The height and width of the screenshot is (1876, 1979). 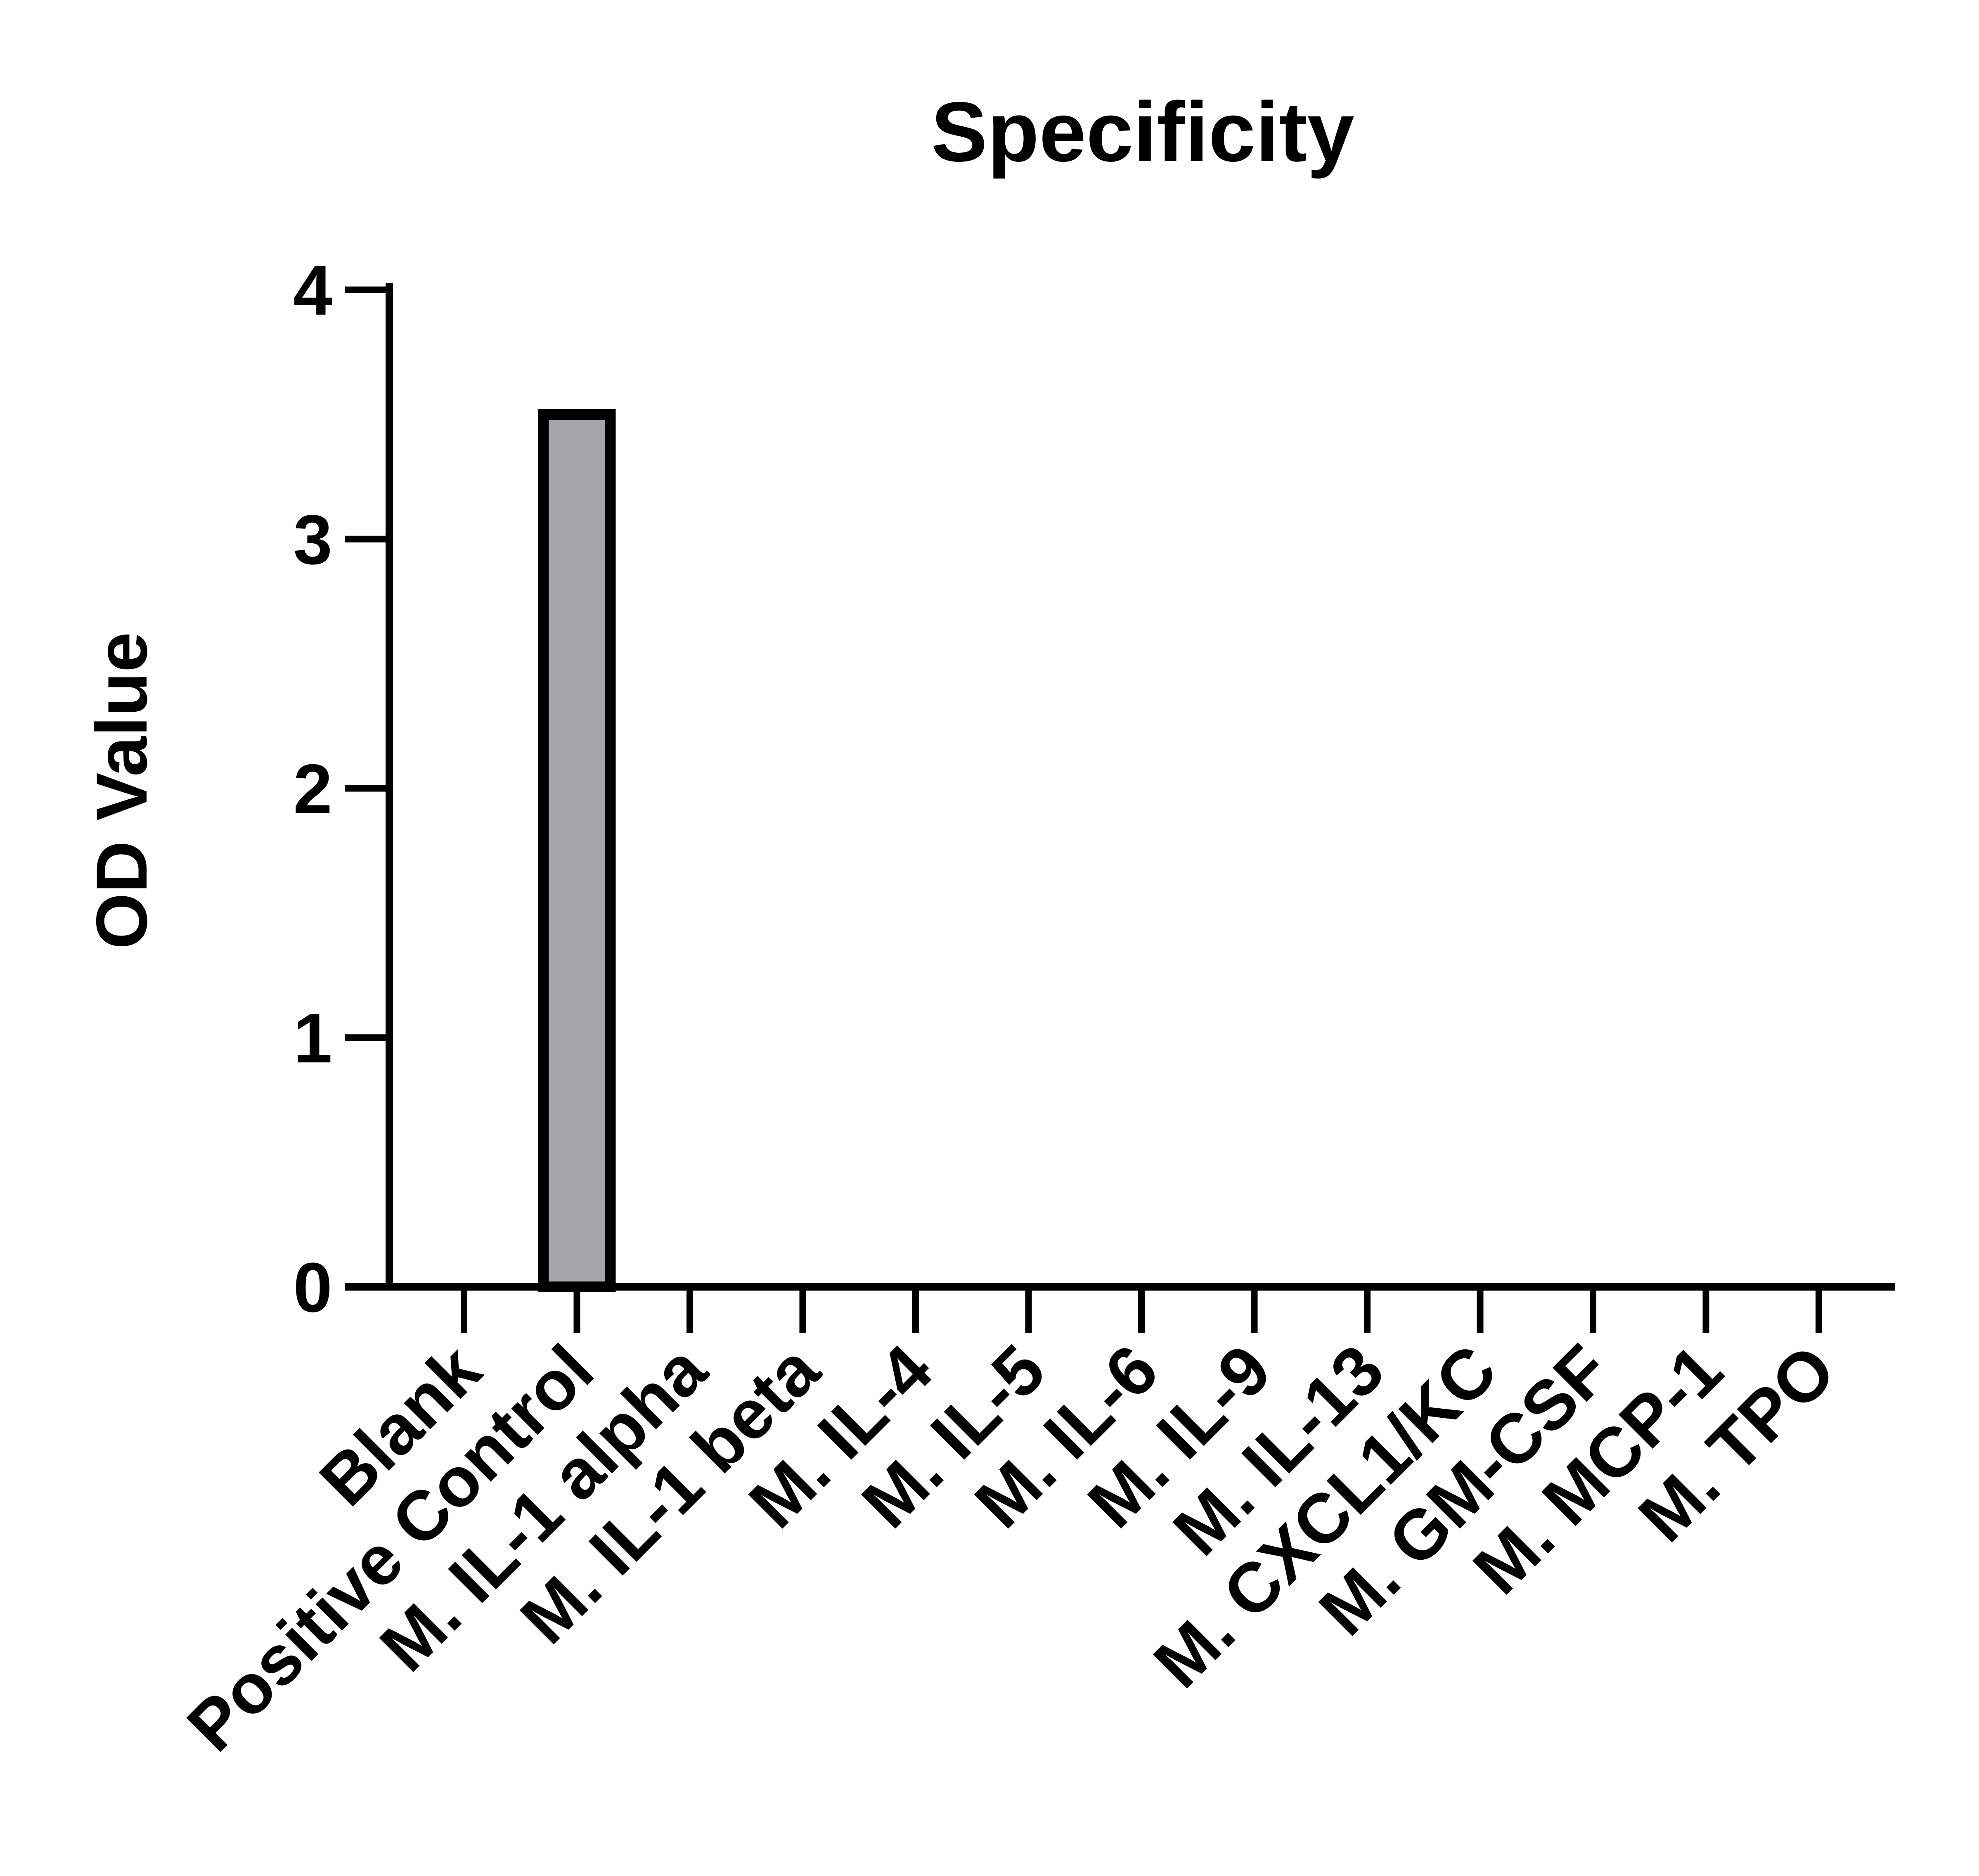 I want to click on bars-group, so click(x=577, y=850).